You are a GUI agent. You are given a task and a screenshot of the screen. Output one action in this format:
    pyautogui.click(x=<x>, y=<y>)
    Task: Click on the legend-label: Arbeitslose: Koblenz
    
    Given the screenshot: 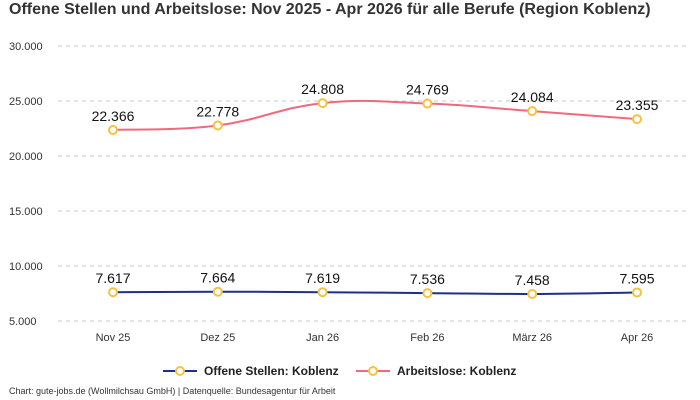 What is the action you would take?
    pyautogui.click(x=456, y=371)
    